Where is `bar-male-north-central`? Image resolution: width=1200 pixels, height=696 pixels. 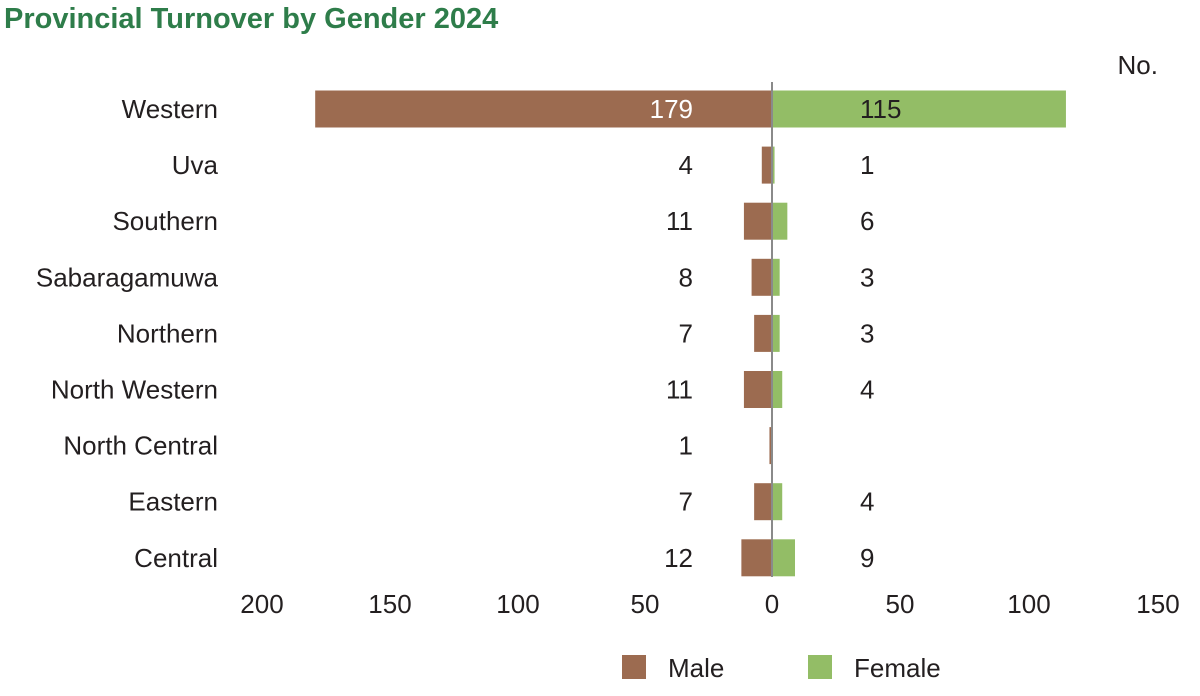 bar-male-north-central is located at coordinates (770, 446).